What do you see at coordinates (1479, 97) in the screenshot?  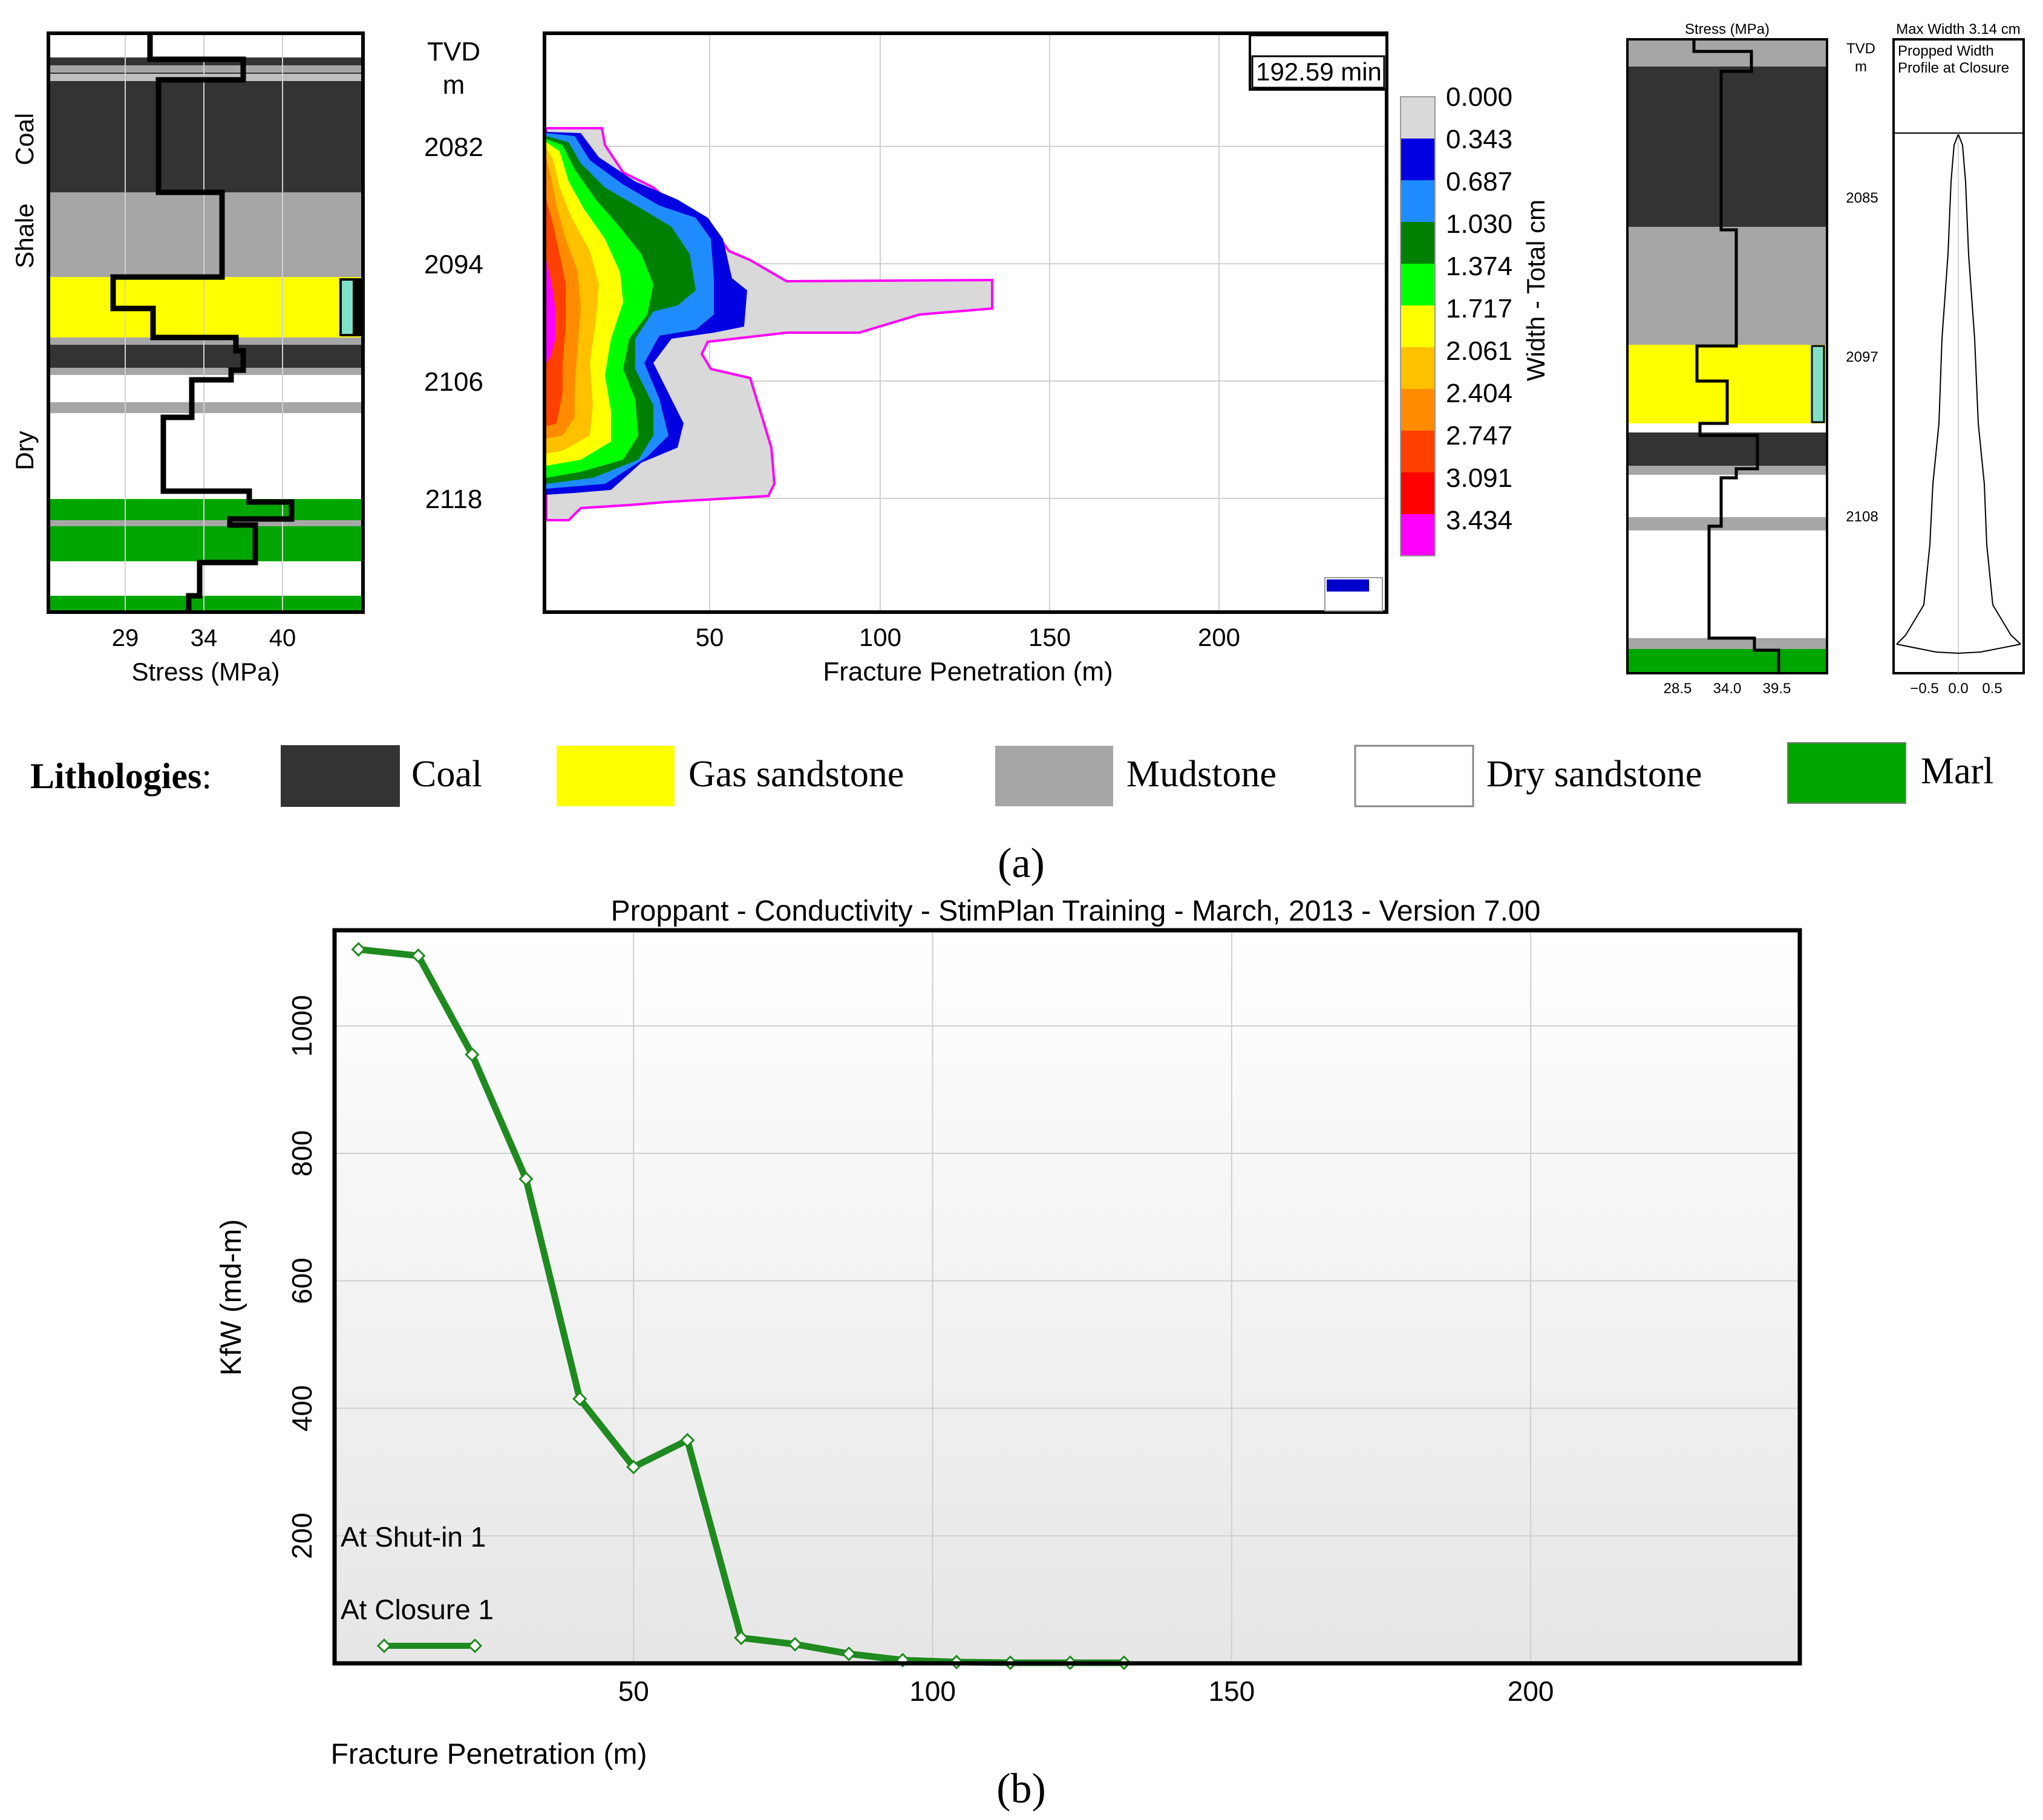 I see `colorbar-value: 0.000` at bounding box center [1479, 97].